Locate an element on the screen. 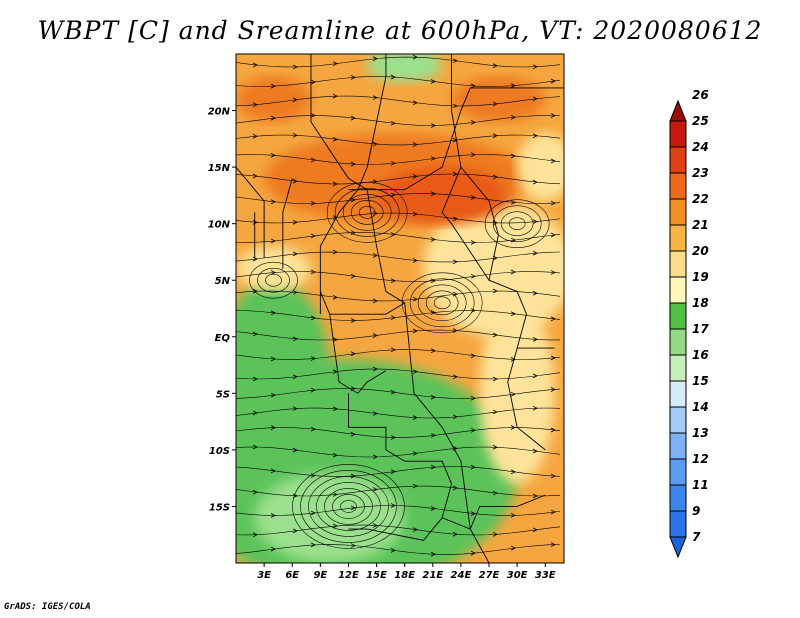 This screenshot has height=618, width=800. lon-tick-label: 12E is located at coordinates (348, 575).